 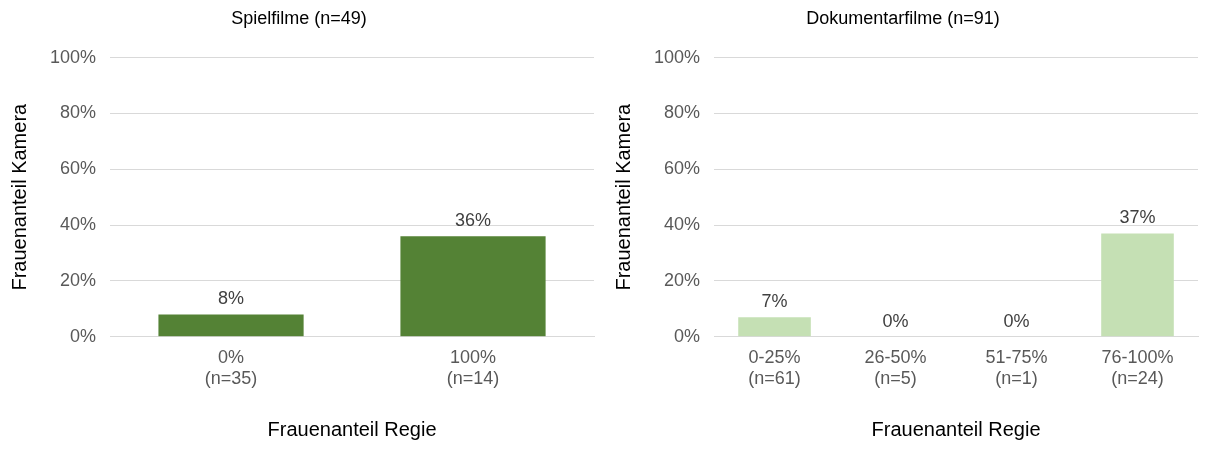 What do you see at coordinates (299, 17) in the screenshot?
I see `chart-title: Spielfilme (n=49)` at bounding box center [299, 17].